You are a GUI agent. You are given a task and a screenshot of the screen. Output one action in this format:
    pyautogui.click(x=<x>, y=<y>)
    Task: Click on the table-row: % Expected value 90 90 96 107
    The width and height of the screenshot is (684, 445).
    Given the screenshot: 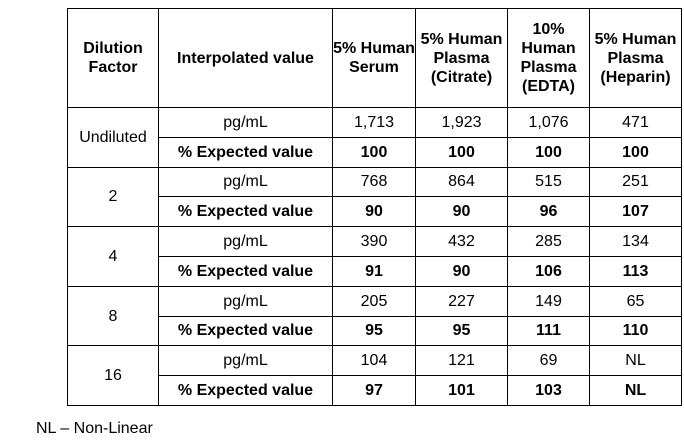 What is the action you would take?
    pyautogui.click(x=375, y=212)
    